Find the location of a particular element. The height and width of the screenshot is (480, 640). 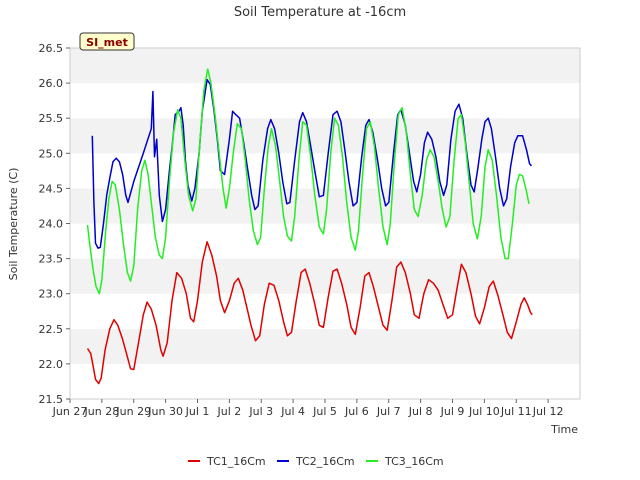

y-tick-label: 22.5 is located at coordinates (51, 329).